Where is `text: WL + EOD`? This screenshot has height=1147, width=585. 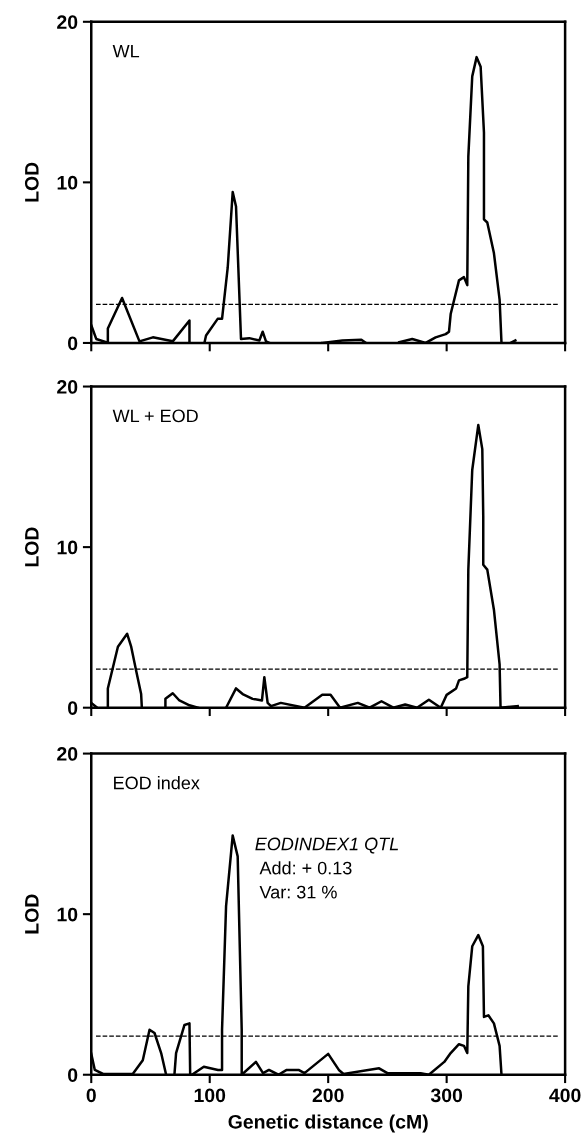 text: WL + EOD is located at coordinates (155, 416).